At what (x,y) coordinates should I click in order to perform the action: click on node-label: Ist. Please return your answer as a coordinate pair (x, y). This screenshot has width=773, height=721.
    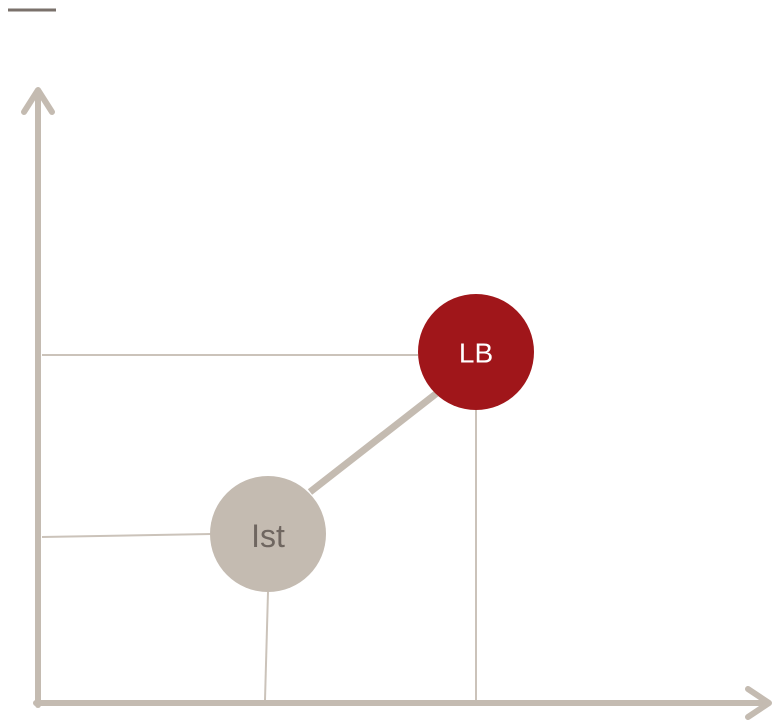
    Looking at the image, I should click on (268, 536).